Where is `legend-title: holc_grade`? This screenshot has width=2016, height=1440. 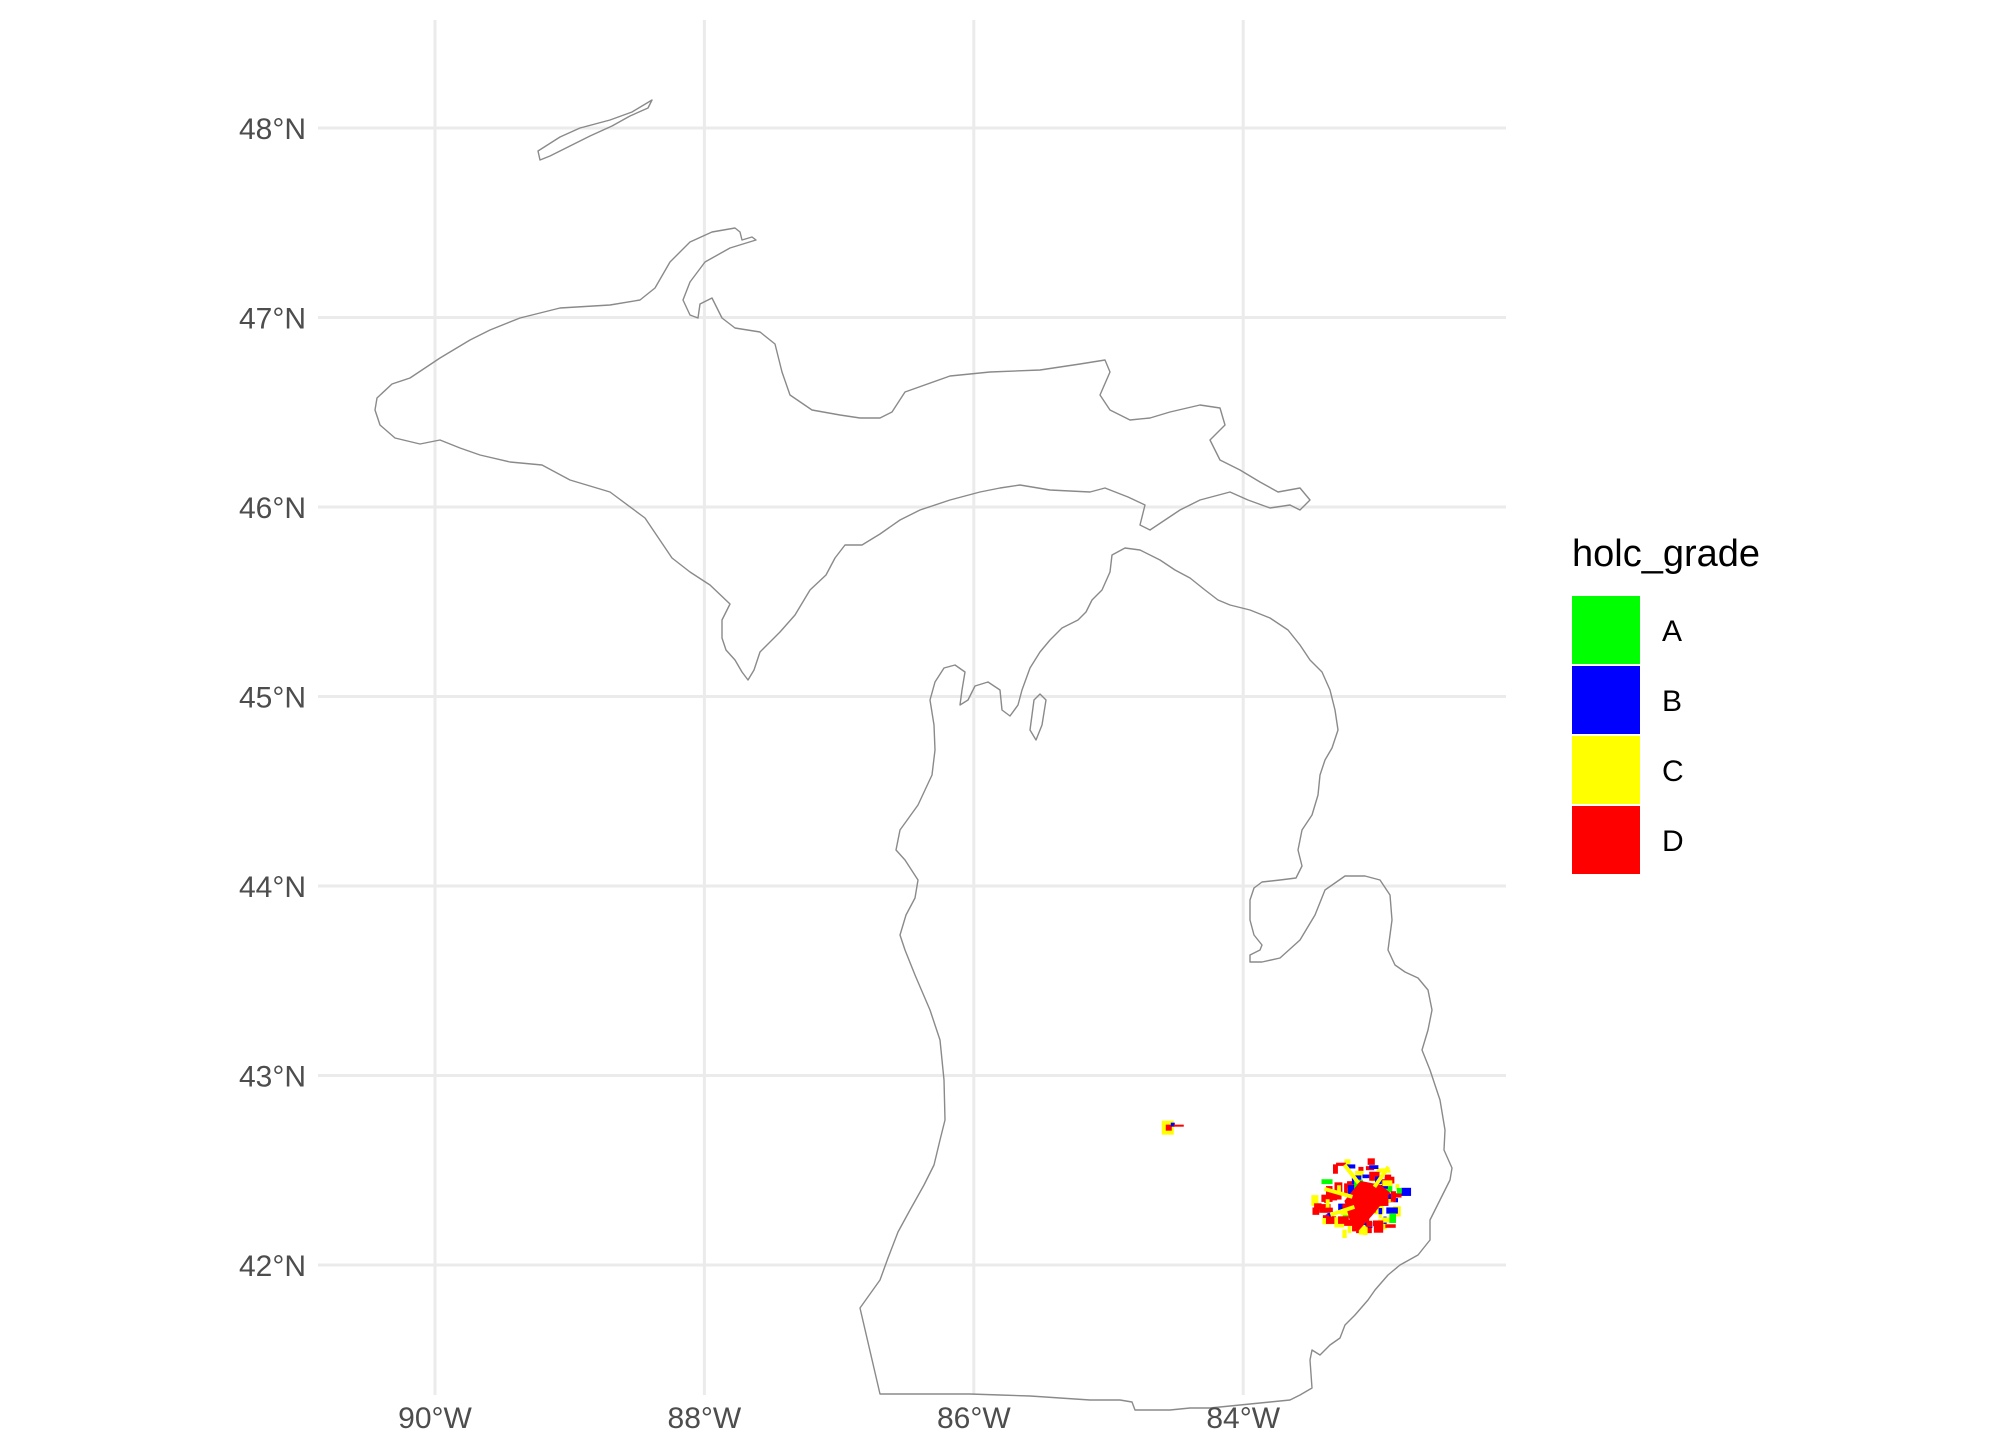 legend-title: holc_grade is located at coordinates (1666, 554).